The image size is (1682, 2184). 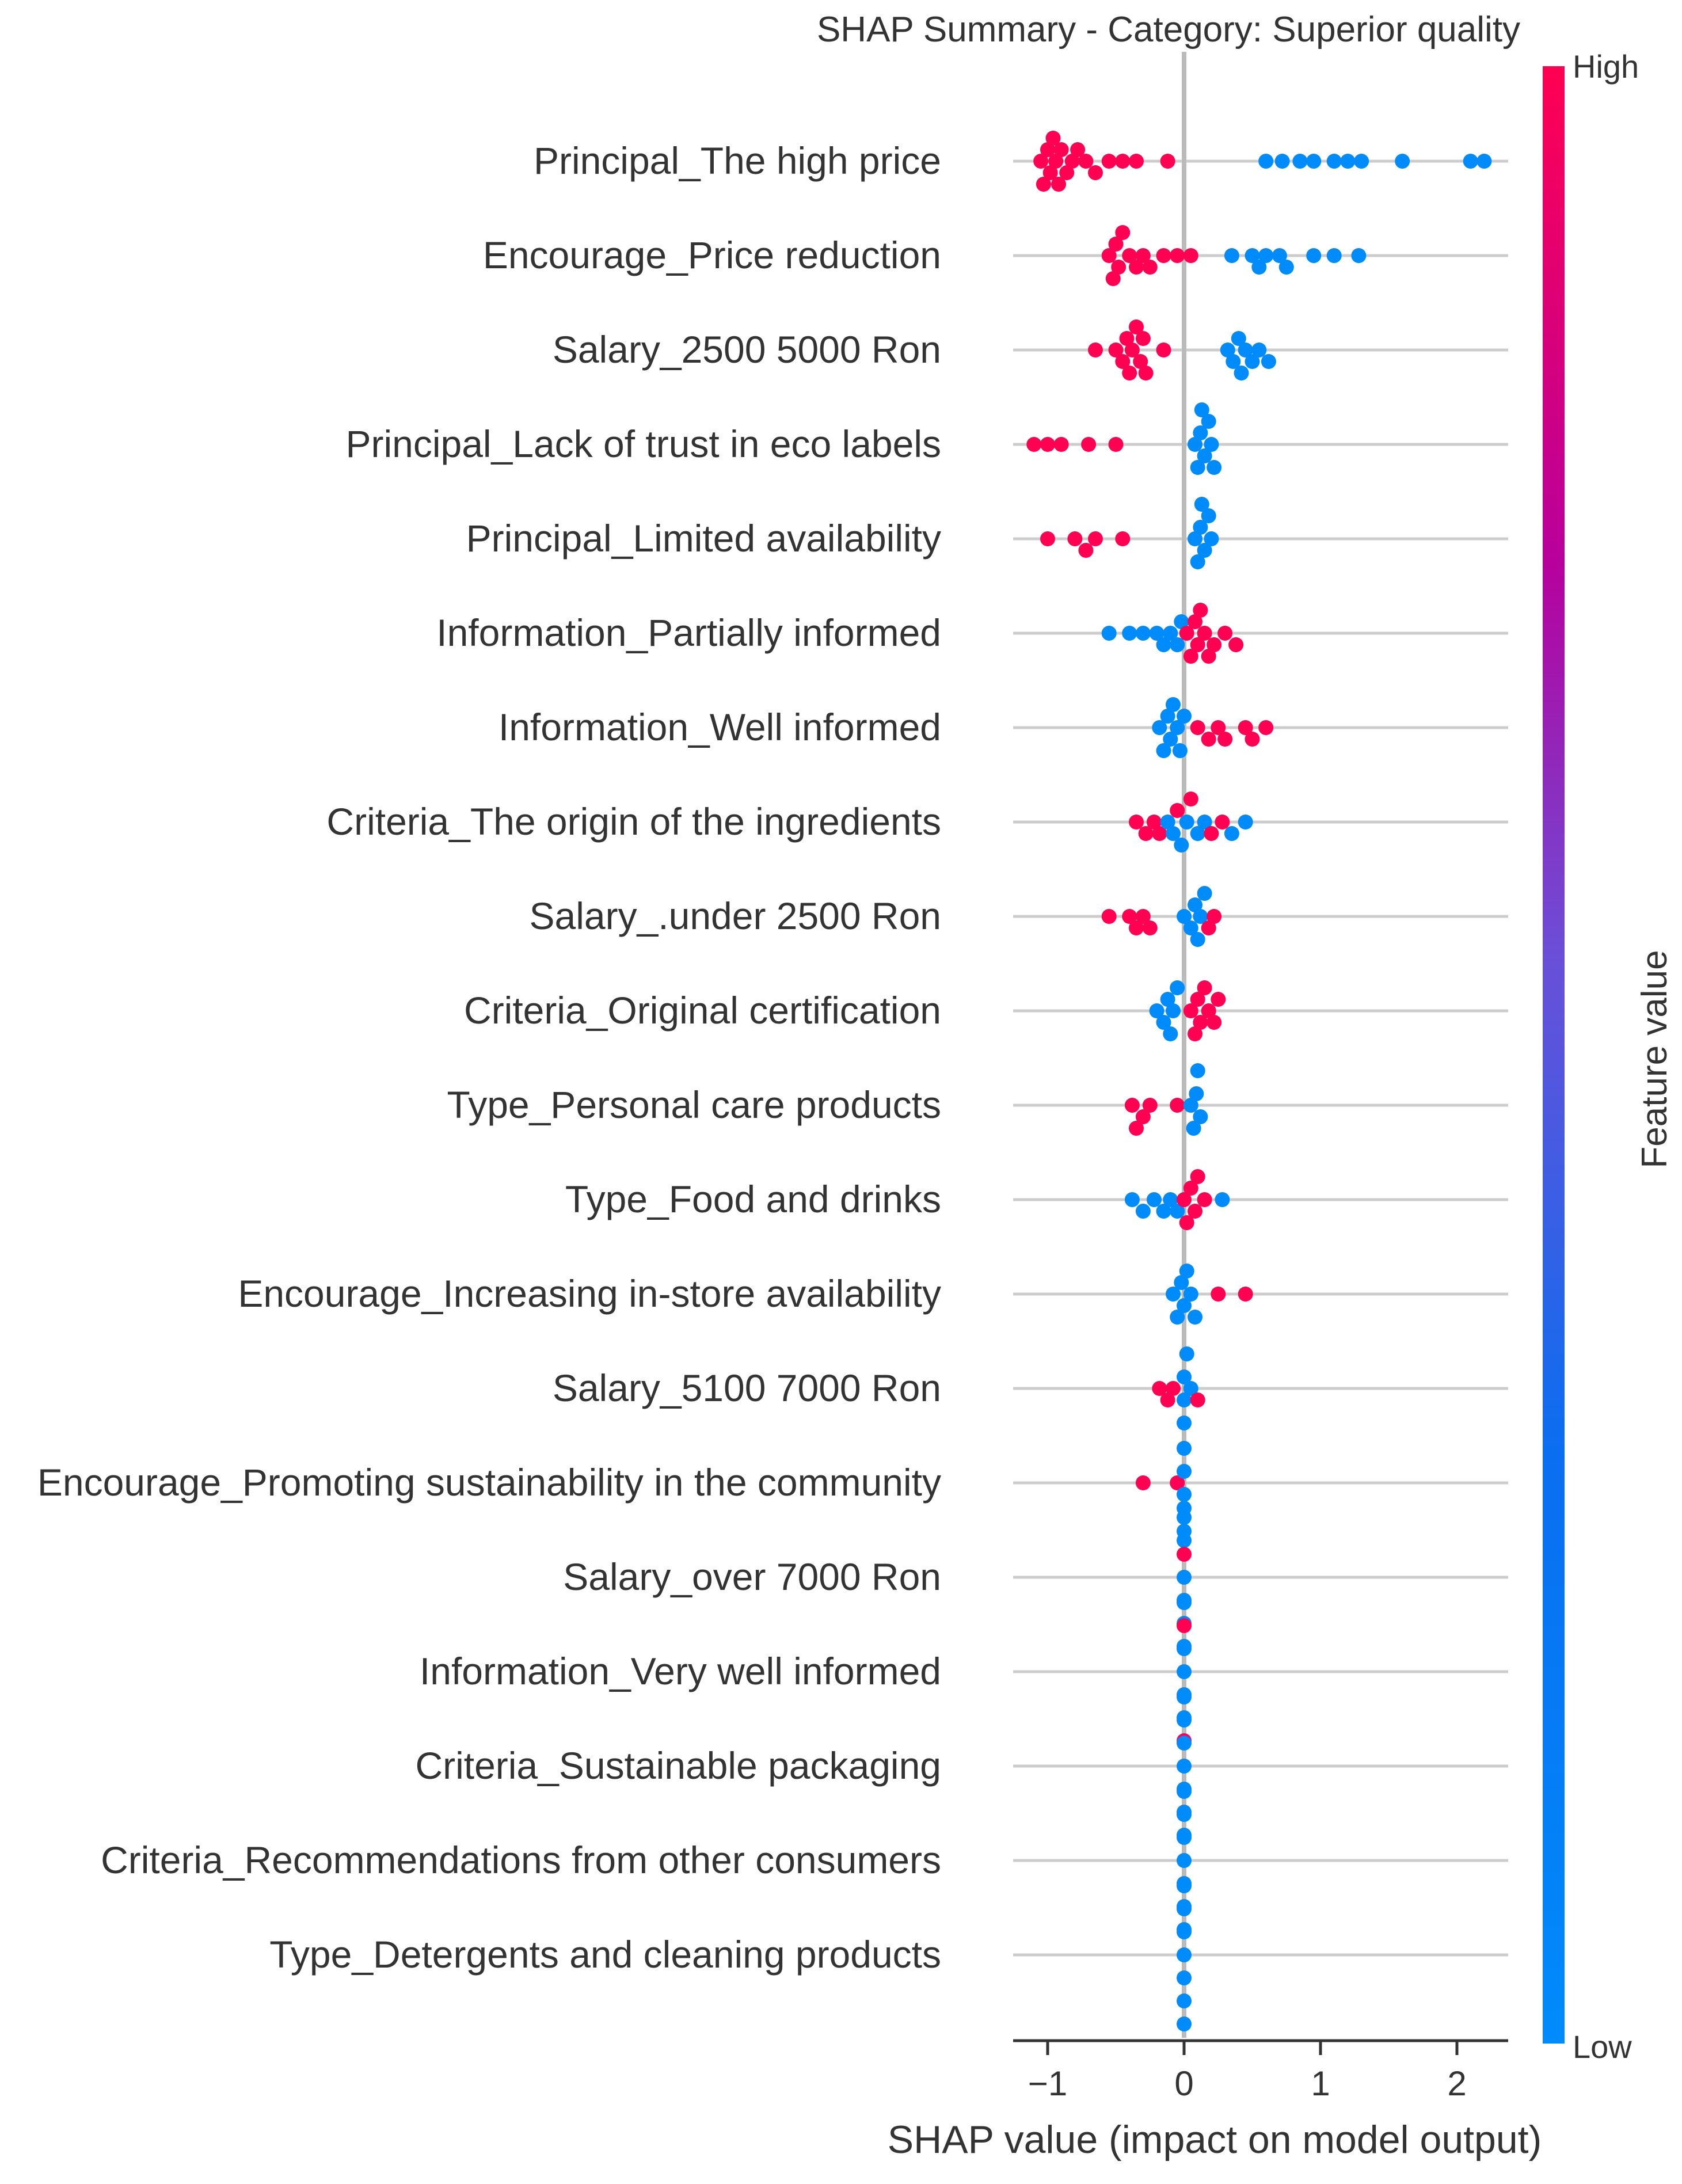 What do you see at coordinates (680, 1671) in the screenshot?
I see `feature-label: Information_Very well informed` at bounding box center [680, 1671].